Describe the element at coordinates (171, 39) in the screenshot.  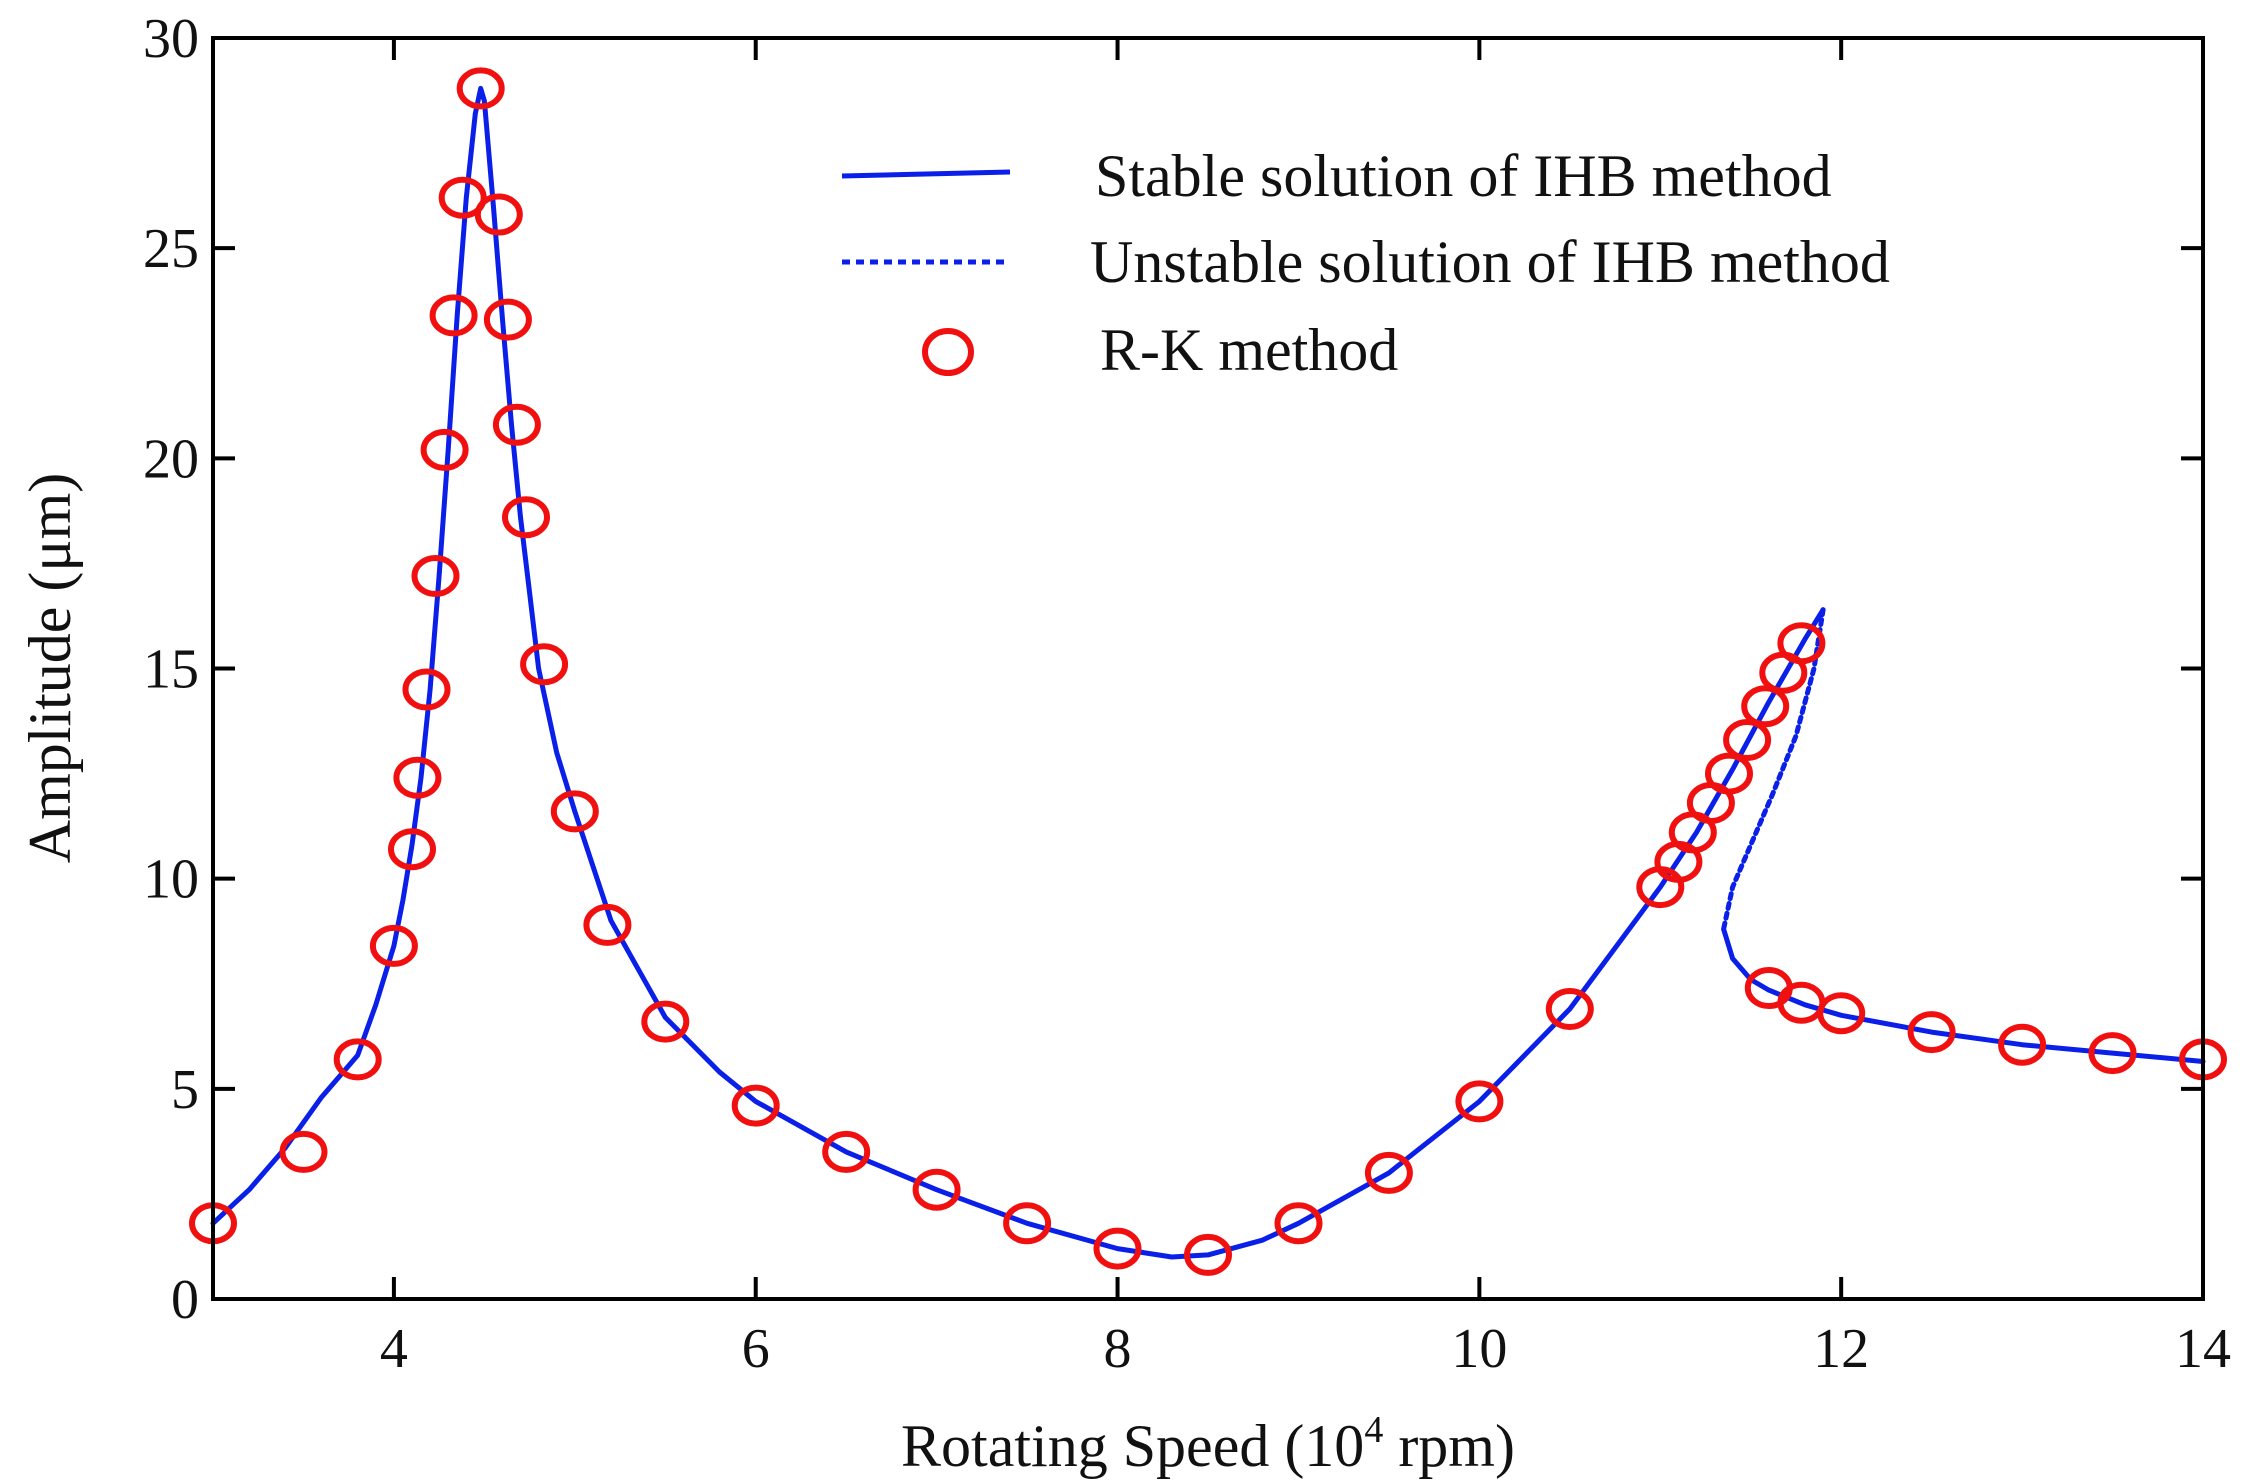
I see `y-tick-label: 30` at that location.